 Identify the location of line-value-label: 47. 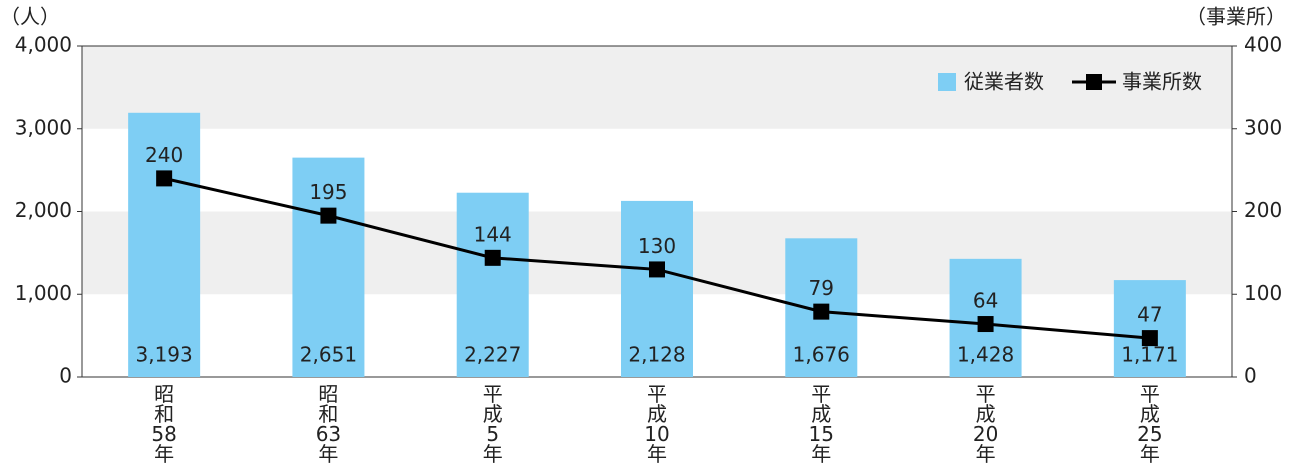
(1149, 315).